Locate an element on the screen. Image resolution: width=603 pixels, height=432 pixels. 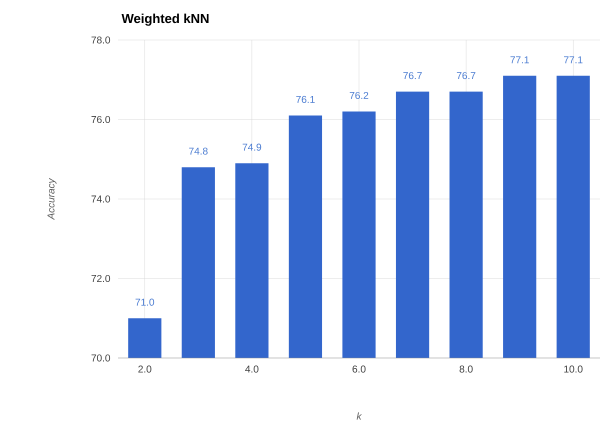
data-label: 71.0 is located at coordinates (145, 302).